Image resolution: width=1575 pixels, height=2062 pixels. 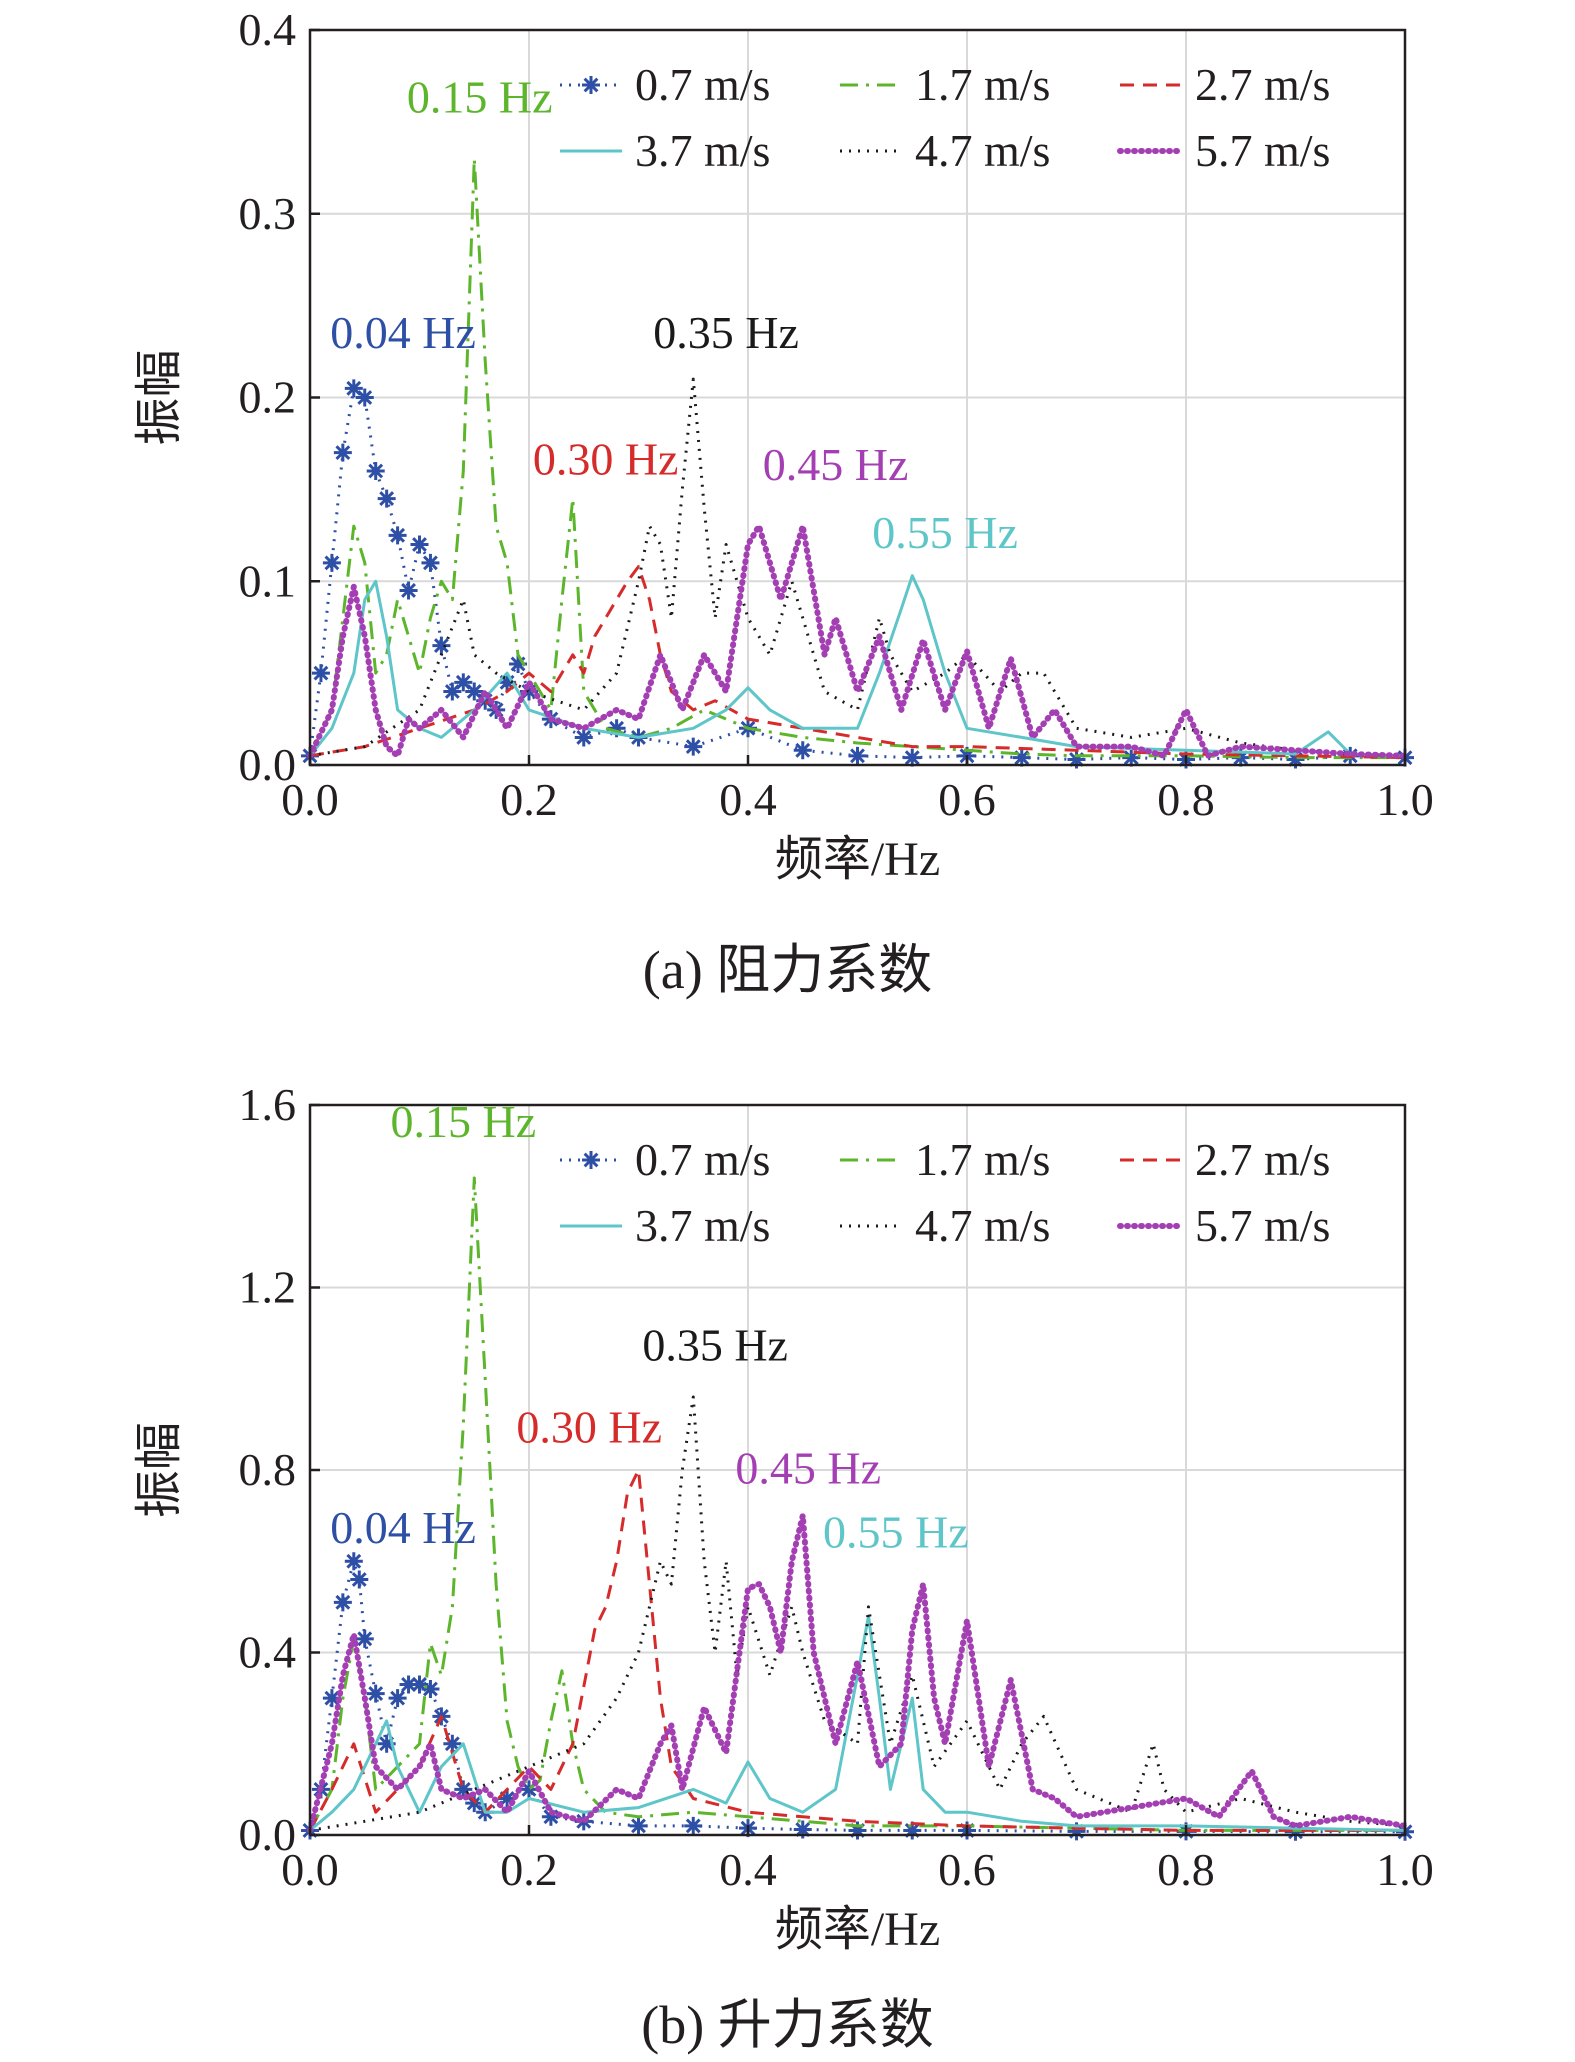 What do you see at coordinates (268, 1287) in the screenshot?
I see `y-tick-label: 1.2` at bounding box center [268, 1287].